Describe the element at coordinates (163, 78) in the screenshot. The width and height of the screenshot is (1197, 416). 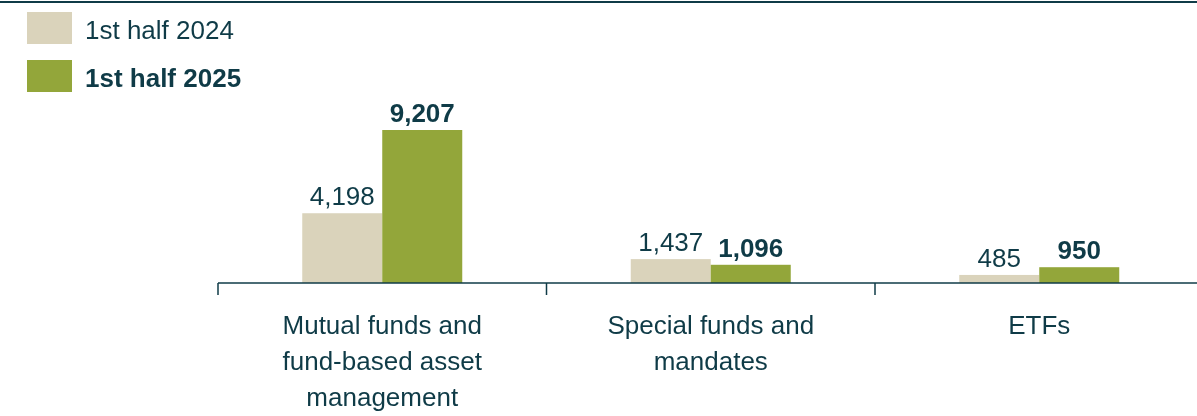
I see `legend-label: 1st half 2025` at that location.